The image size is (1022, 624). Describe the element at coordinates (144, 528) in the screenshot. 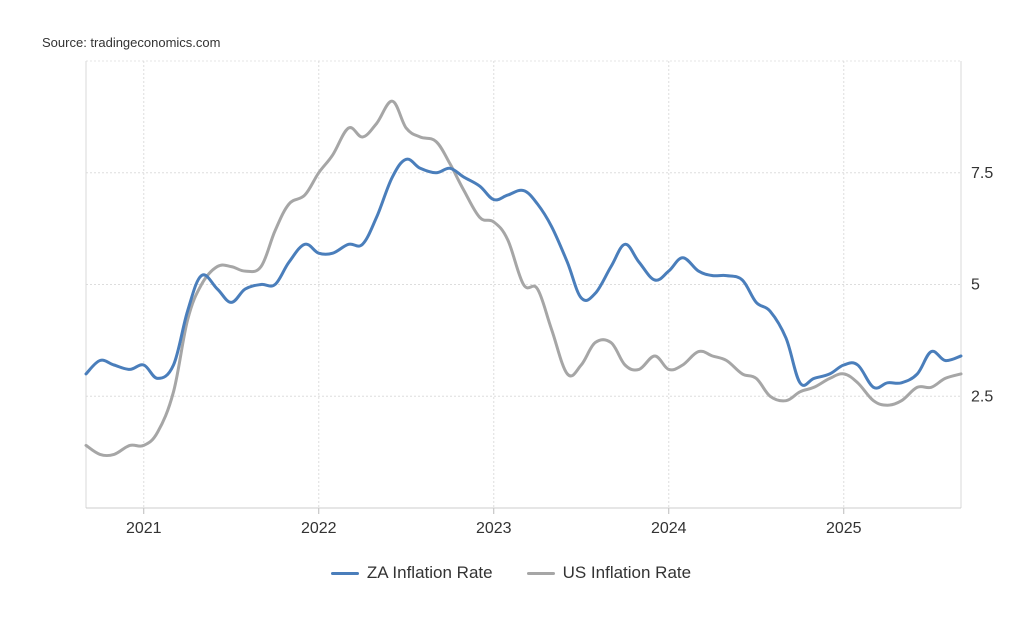

I see `x-tick-label: 2021` at that location.